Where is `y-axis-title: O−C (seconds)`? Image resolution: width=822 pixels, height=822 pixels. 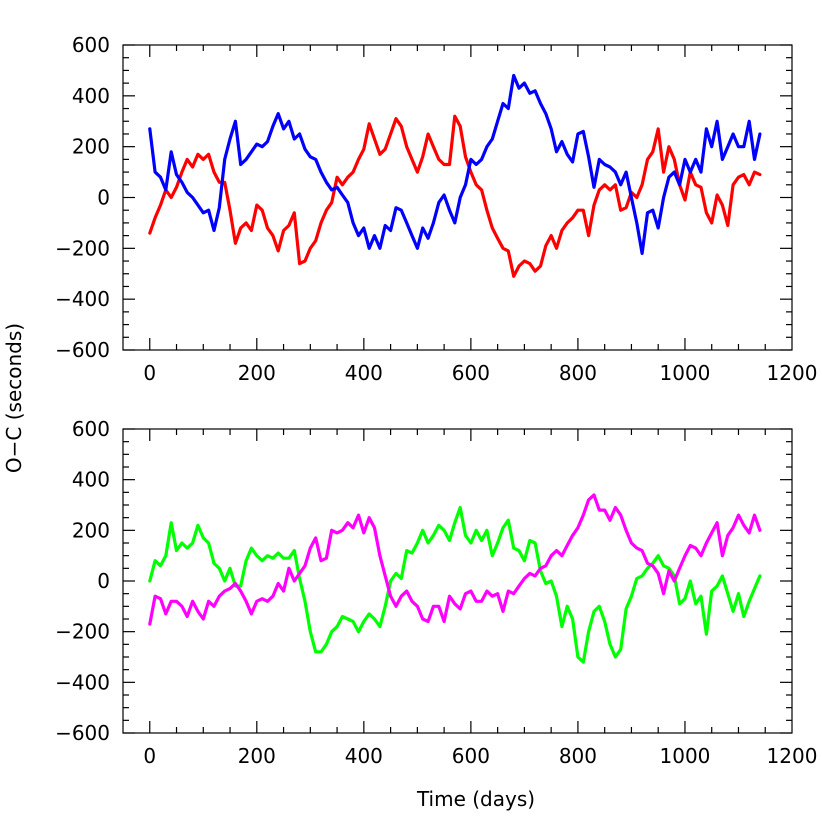 y-axis-title: O−C (seconds) is located at coordinates (14, 398).